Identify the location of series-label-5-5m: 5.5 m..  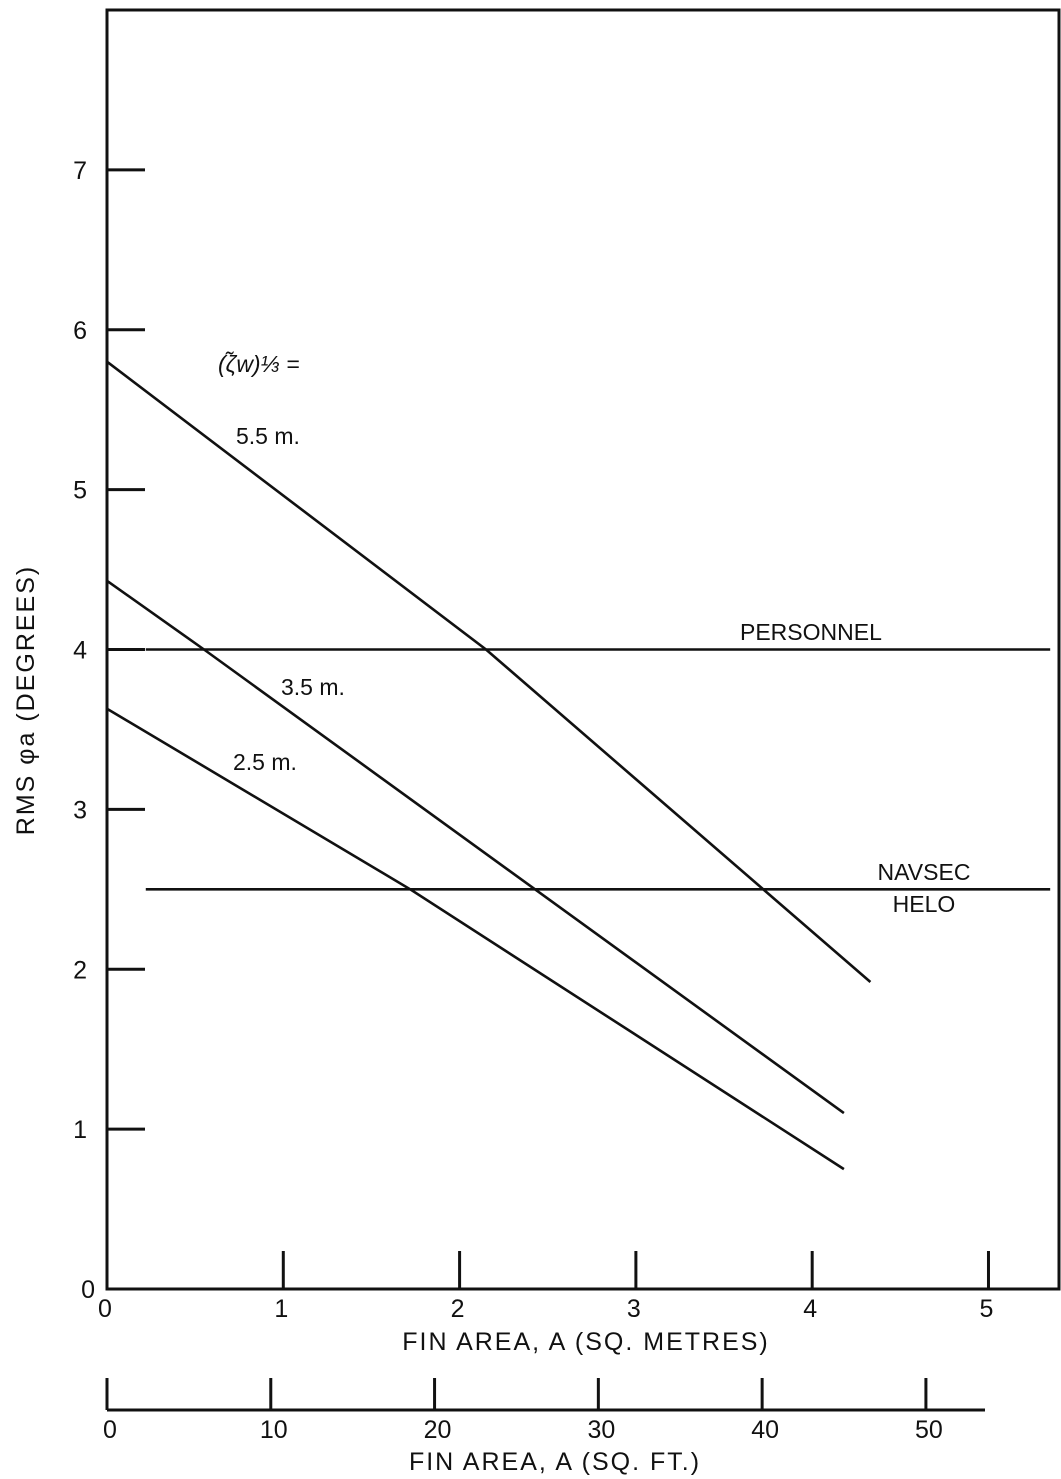
(268, 436).